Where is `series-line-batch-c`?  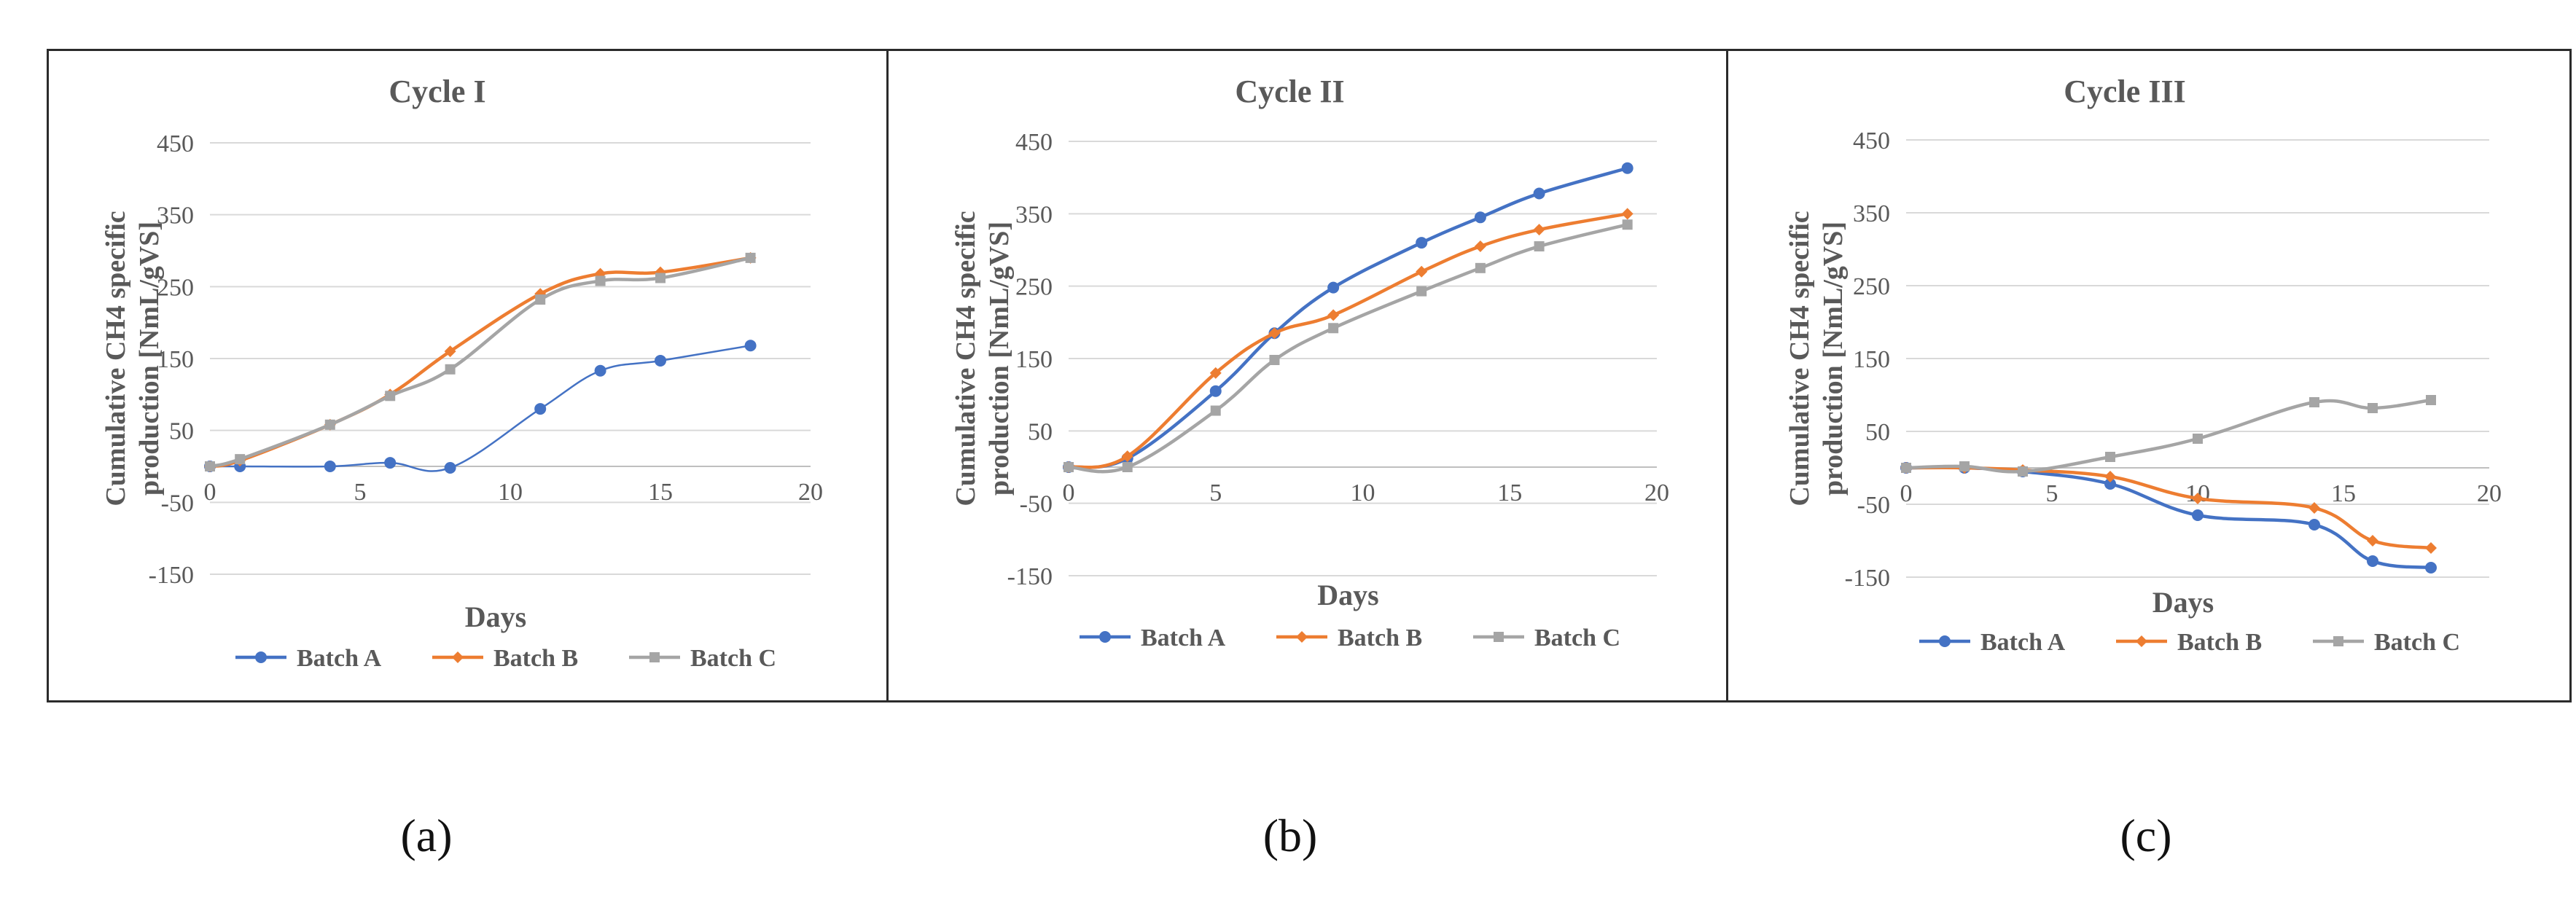
series-line-batch-c is located at coordinates (2168, 436).